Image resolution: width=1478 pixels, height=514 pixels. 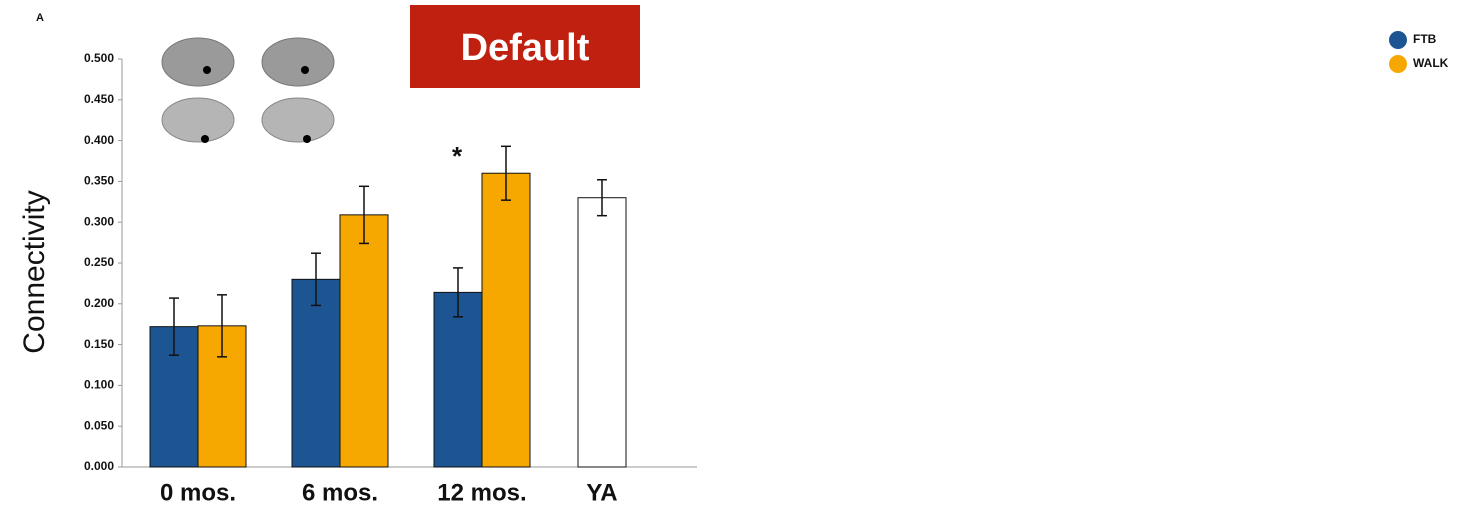 I want to click on significance-marker: *, so click(x=457, y=156).